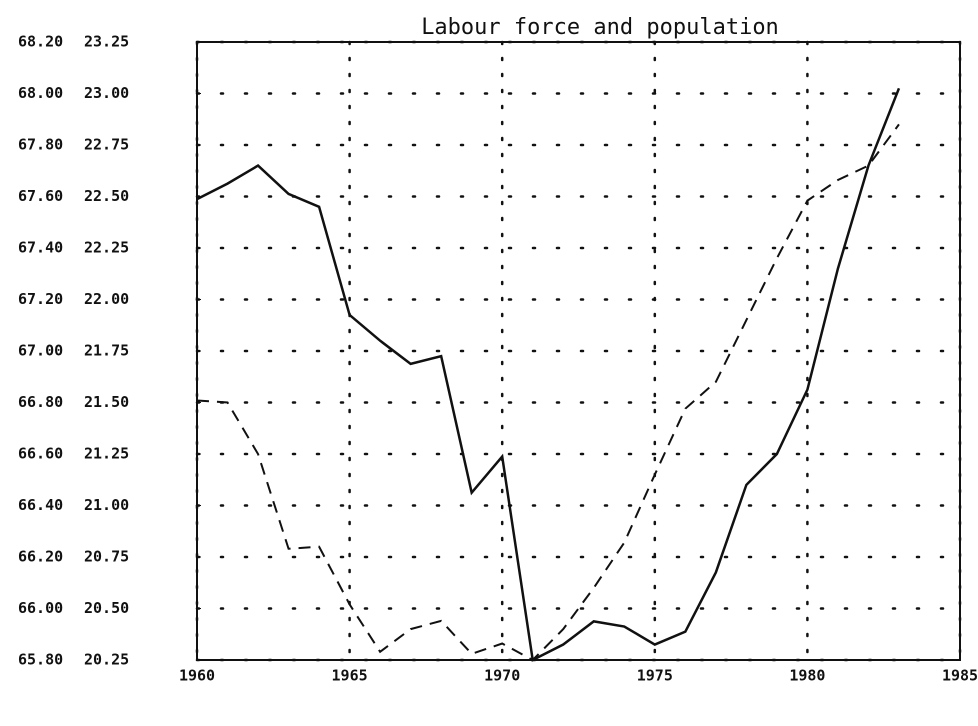  I want to click on y2-tick-label: 21.25, so click(106, 454).